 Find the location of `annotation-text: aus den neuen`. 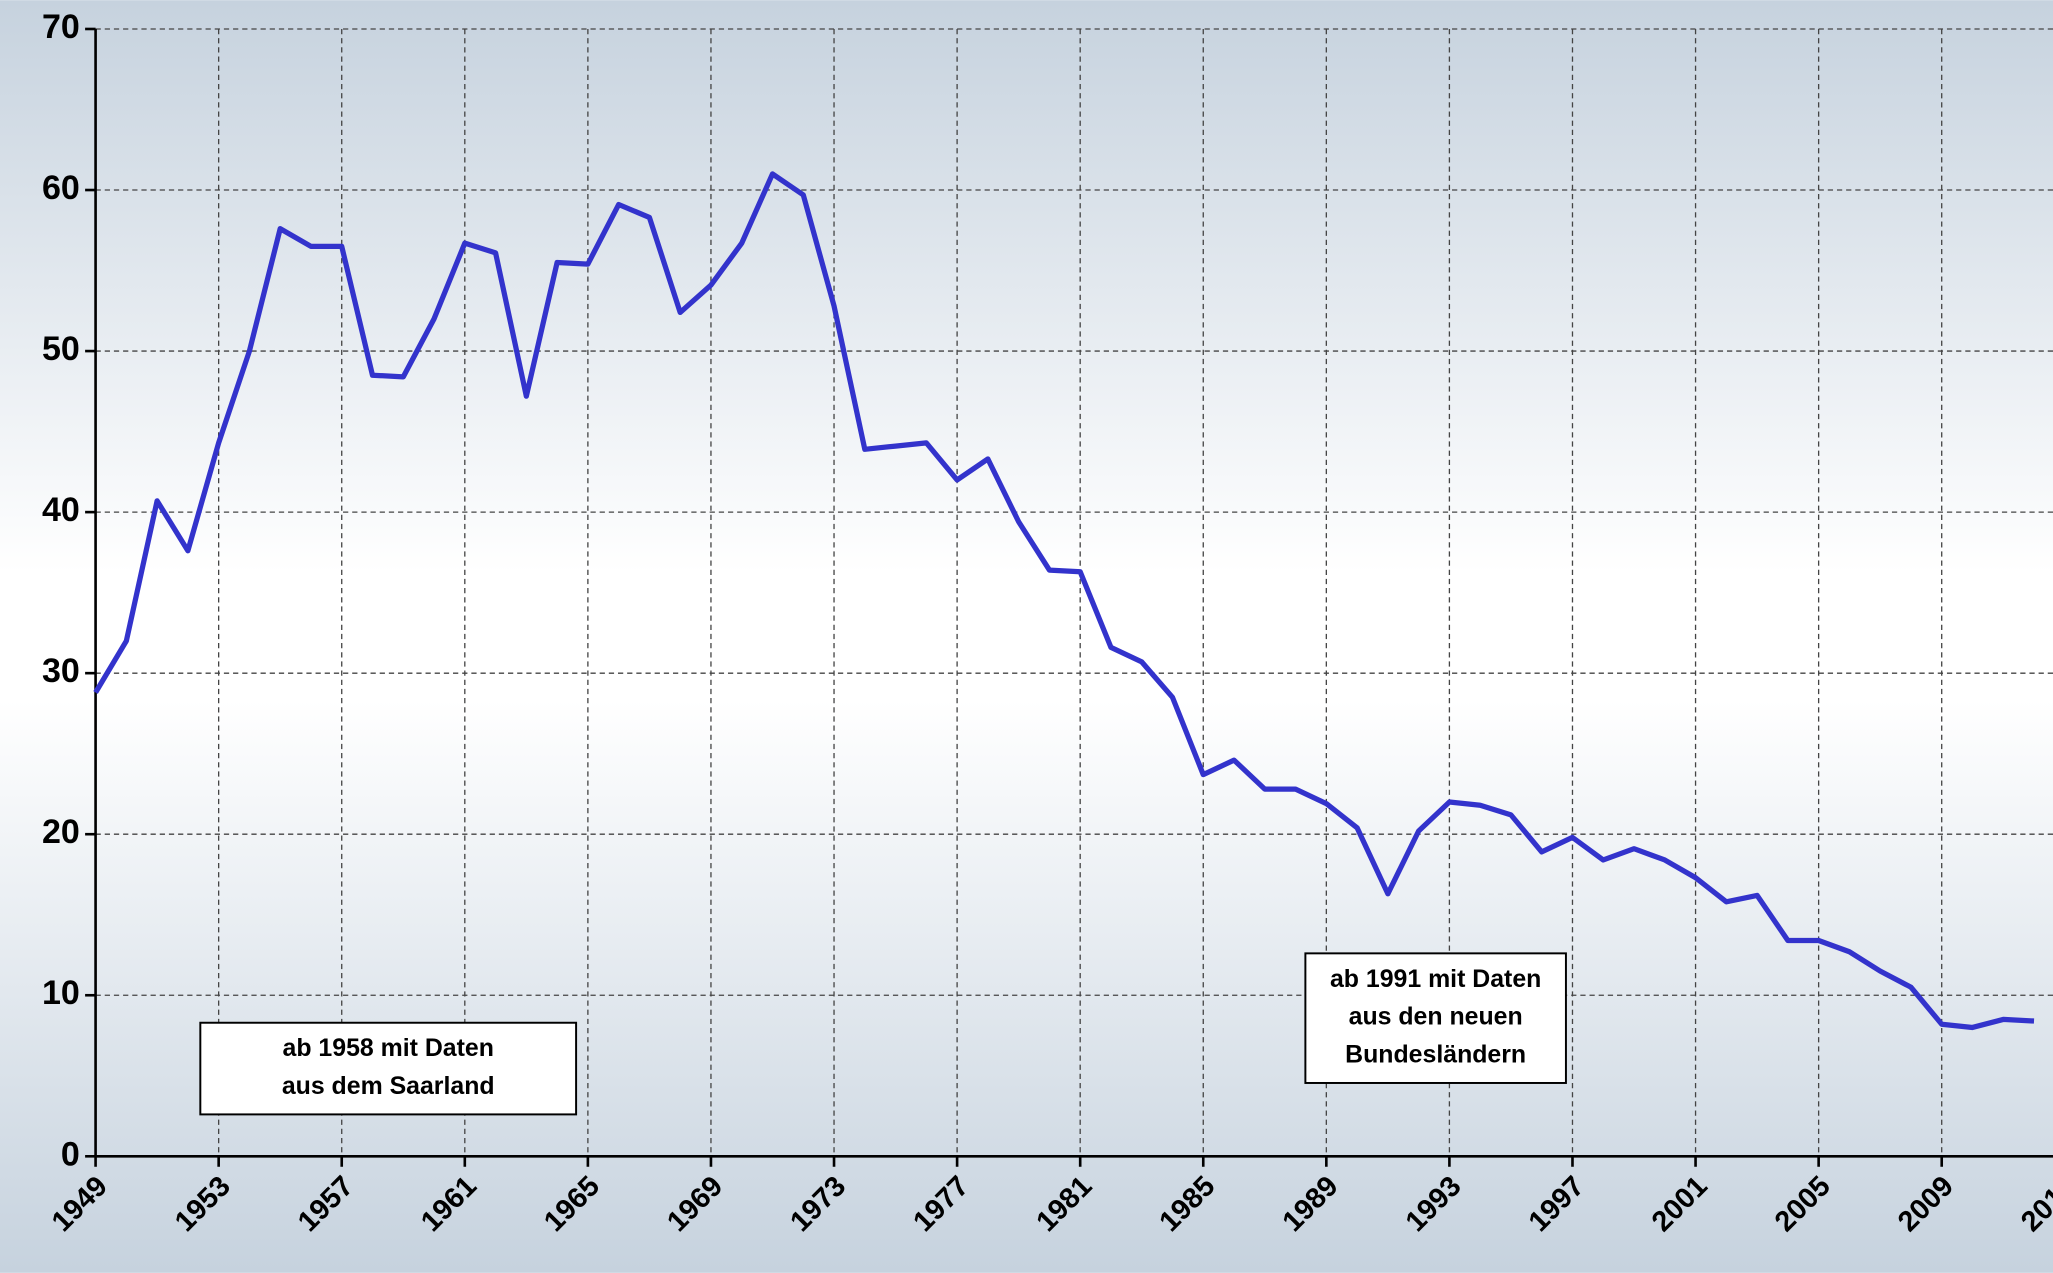

annotation-text: aus den neuen is located at coordinates (1436, 1017).